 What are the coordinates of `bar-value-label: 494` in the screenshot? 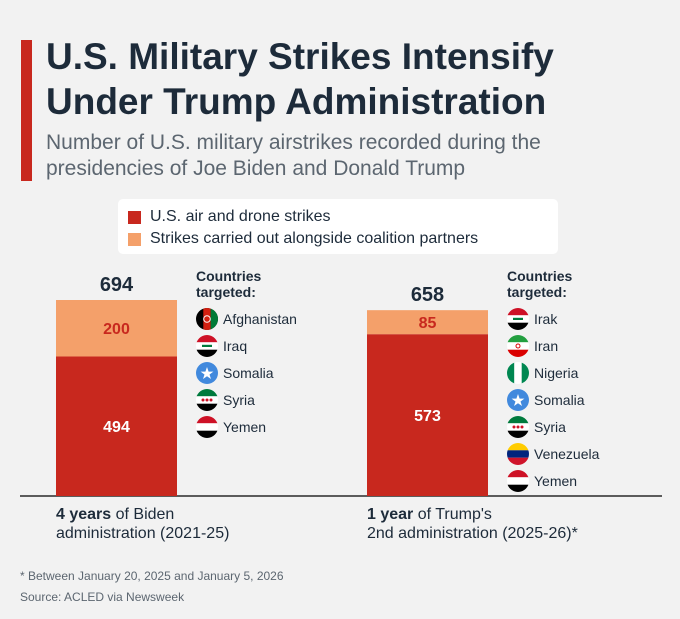 It's located at (116, 427).